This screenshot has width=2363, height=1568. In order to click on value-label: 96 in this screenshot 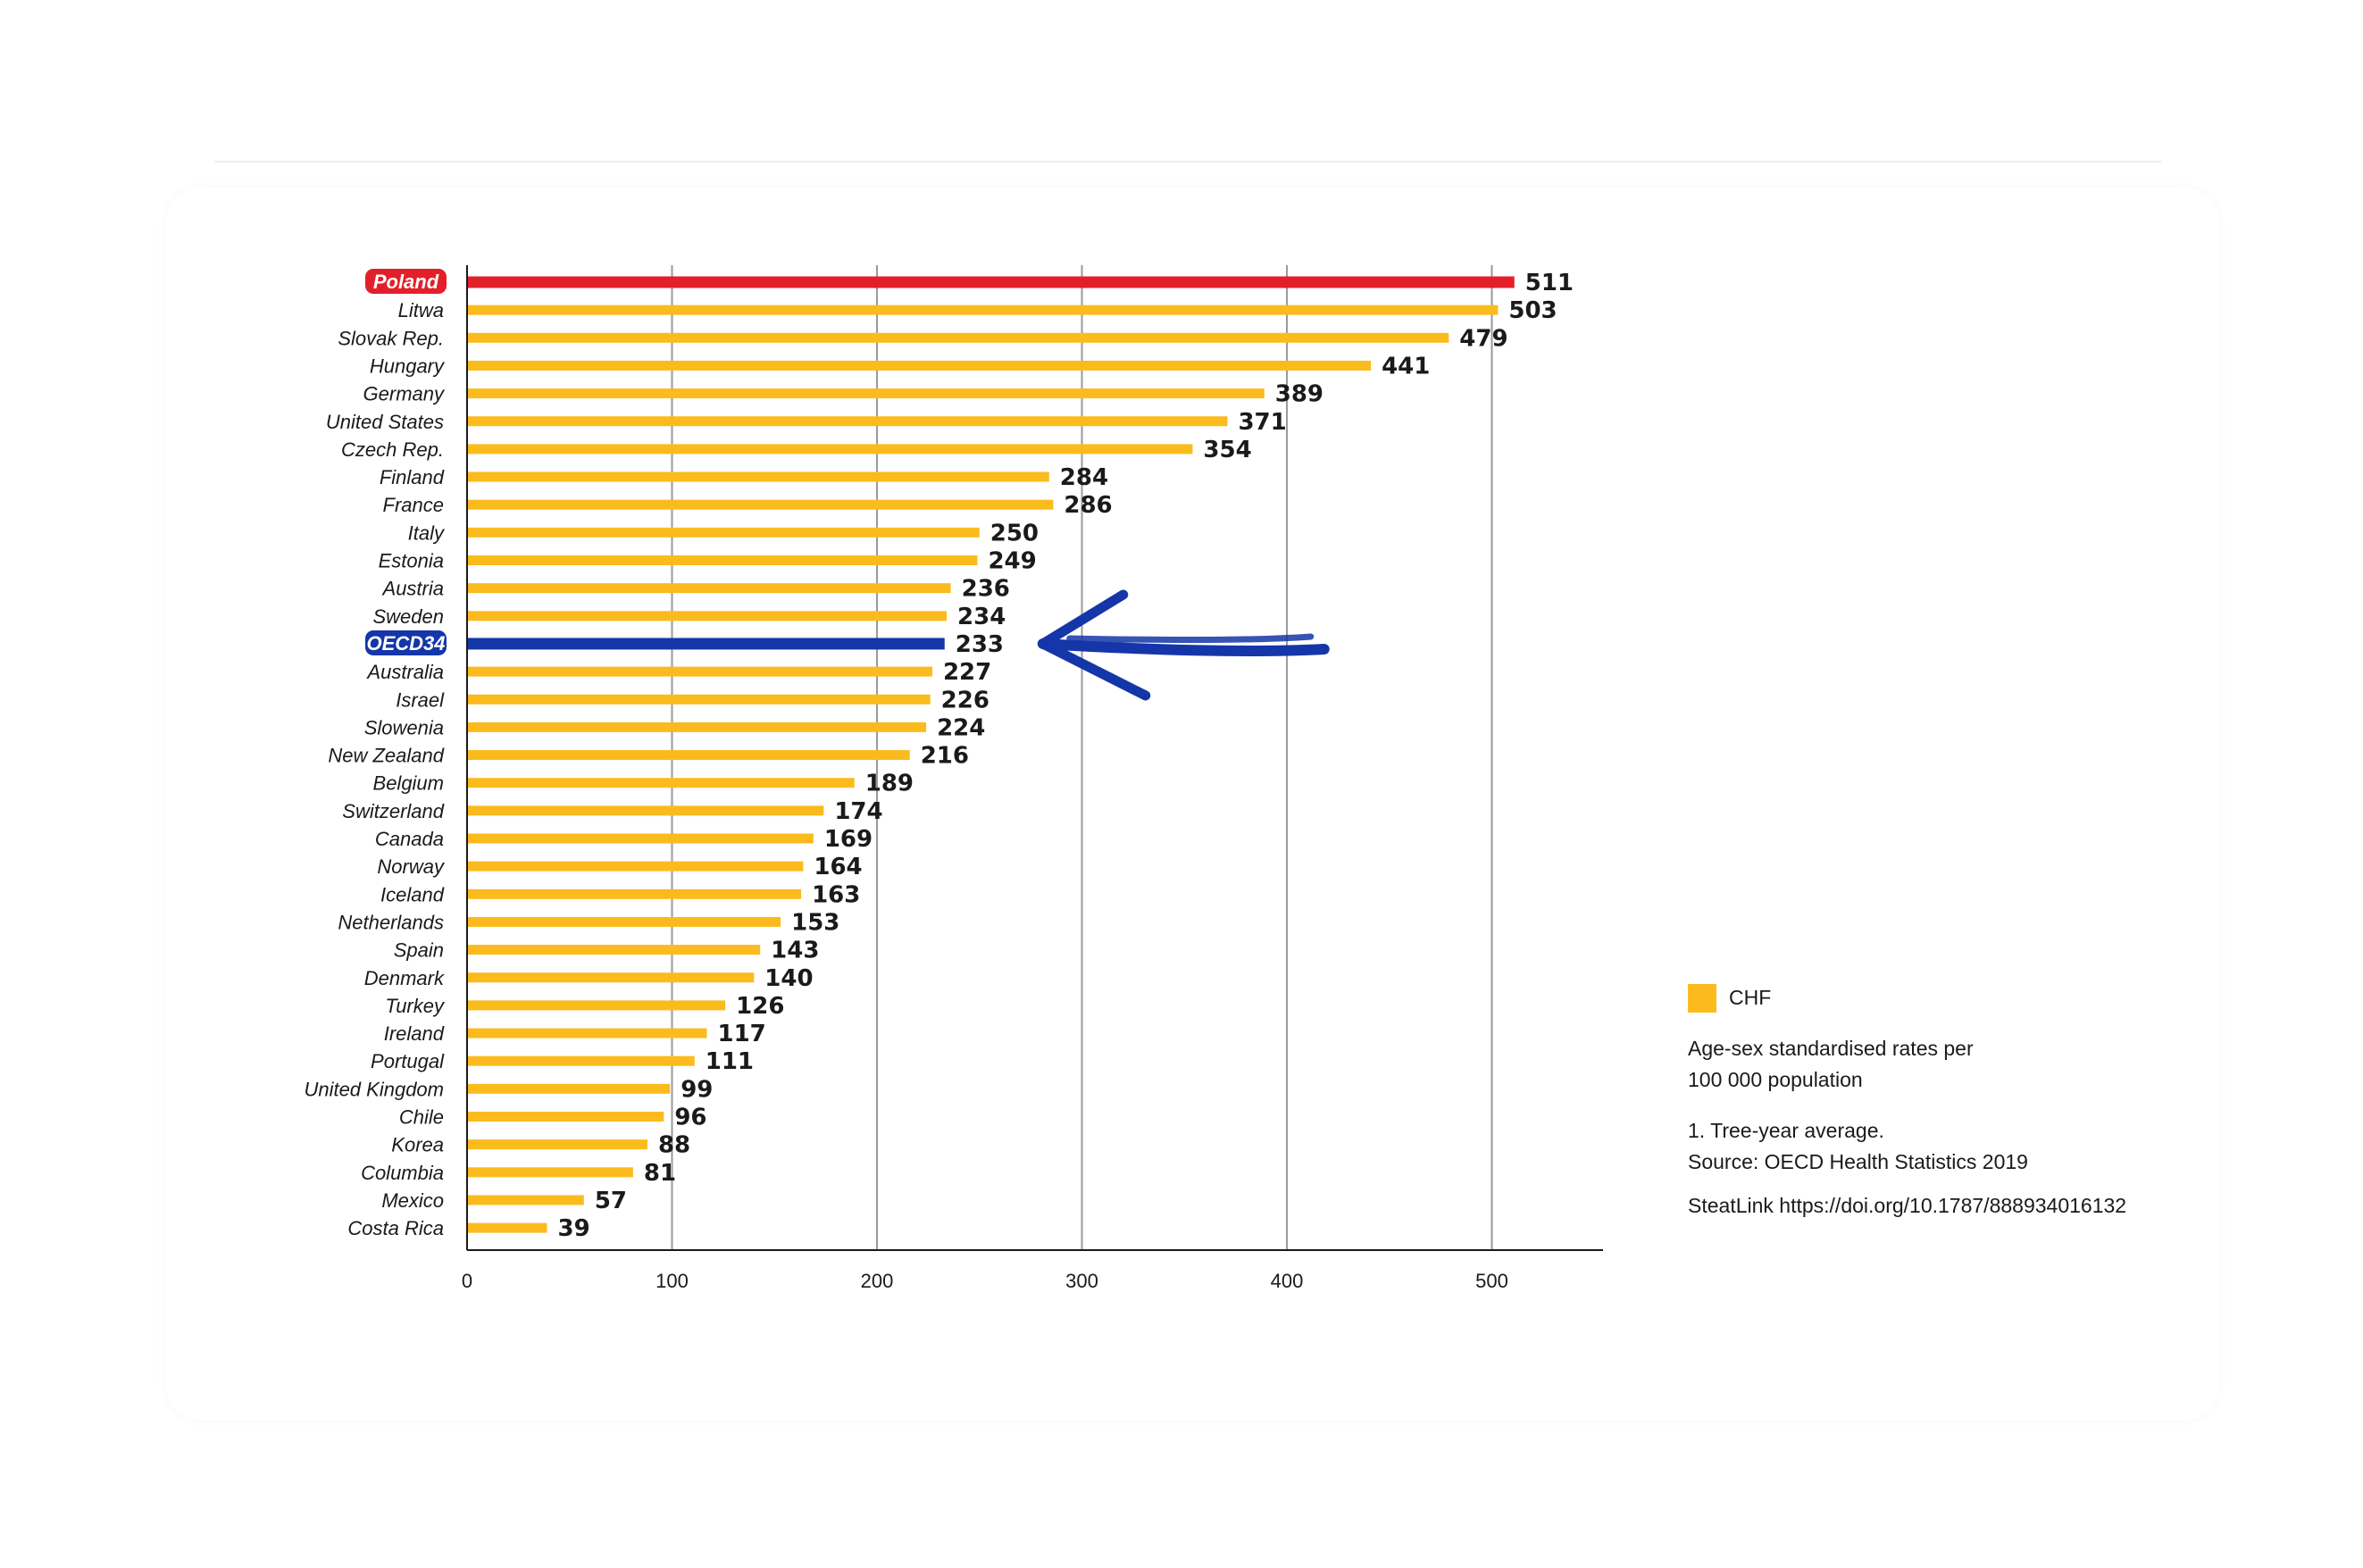, I will do `click(690, 1118)`.